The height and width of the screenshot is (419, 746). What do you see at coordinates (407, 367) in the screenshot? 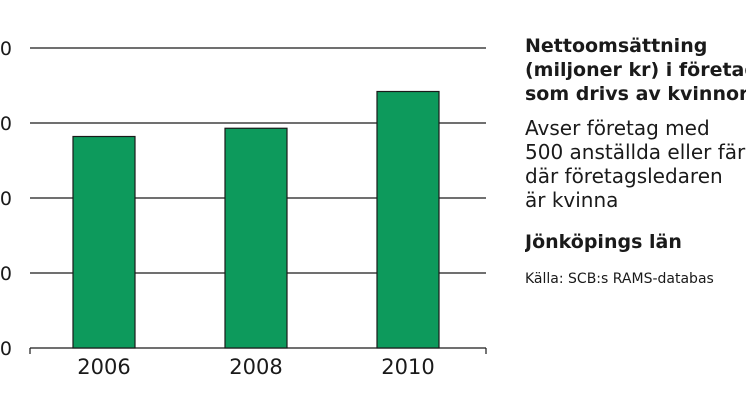
I see `x-tick-label: 2010` at bounding box center [407, 367].